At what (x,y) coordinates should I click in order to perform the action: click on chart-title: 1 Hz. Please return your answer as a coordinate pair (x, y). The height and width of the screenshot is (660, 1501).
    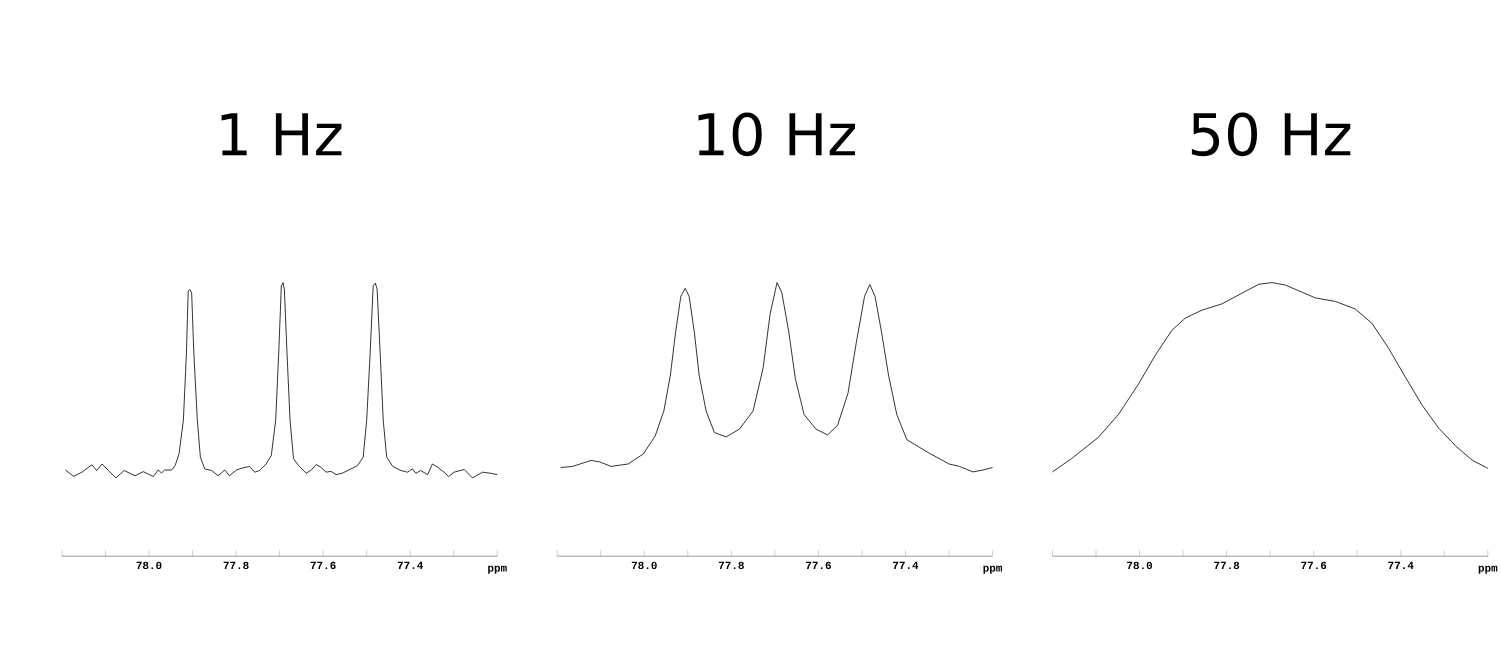
    Looking at the image, I should click on (281, 134).